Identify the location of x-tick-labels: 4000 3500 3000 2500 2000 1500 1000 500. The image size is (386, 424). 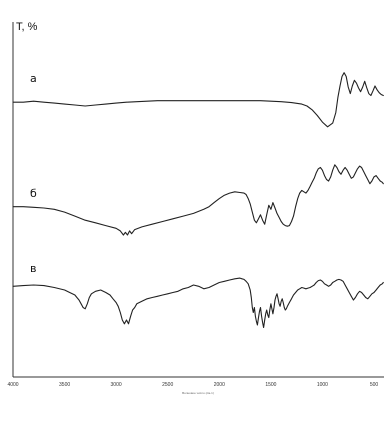
(192, 385).